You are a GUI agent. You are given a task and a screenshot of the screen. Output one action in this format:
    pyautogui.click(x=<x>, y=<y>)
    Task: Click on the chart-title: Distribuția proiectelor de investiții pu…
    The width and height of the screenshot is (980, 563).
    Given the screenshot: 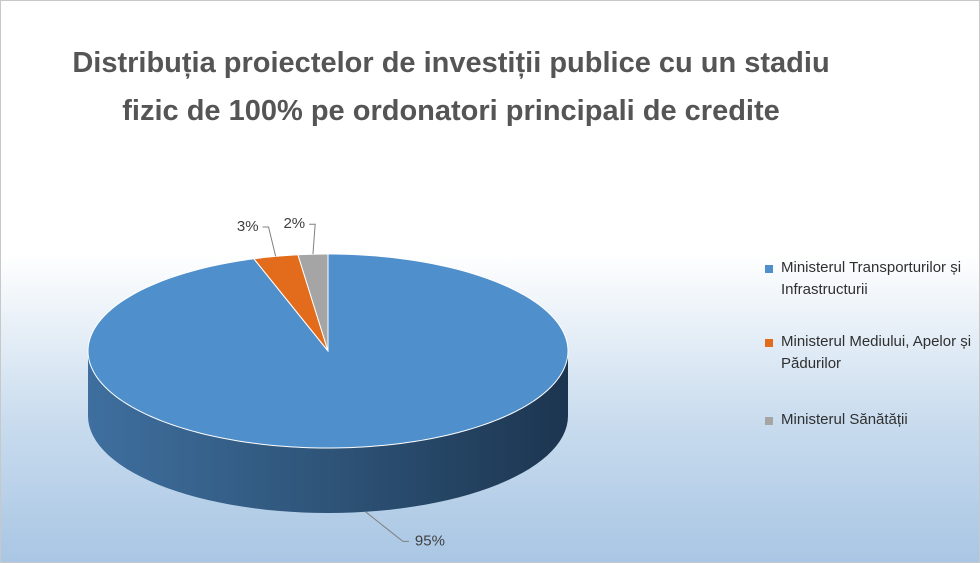 What is the action you would take?
    pyautogui.click(x=451, y=87)
    